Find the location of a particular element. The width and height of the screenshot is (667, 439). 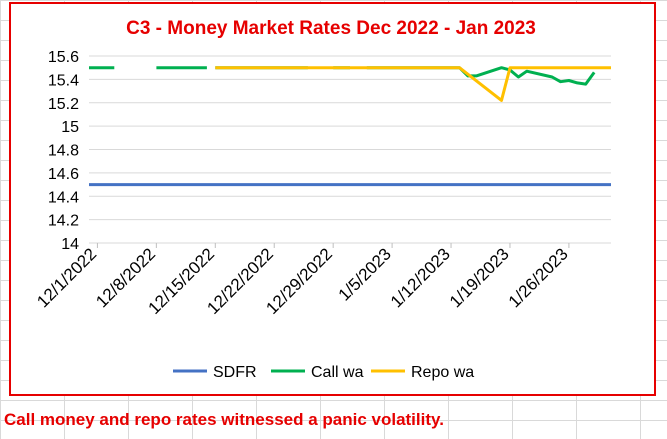

legend-label: Call wa is located at coordinates (337, 372).